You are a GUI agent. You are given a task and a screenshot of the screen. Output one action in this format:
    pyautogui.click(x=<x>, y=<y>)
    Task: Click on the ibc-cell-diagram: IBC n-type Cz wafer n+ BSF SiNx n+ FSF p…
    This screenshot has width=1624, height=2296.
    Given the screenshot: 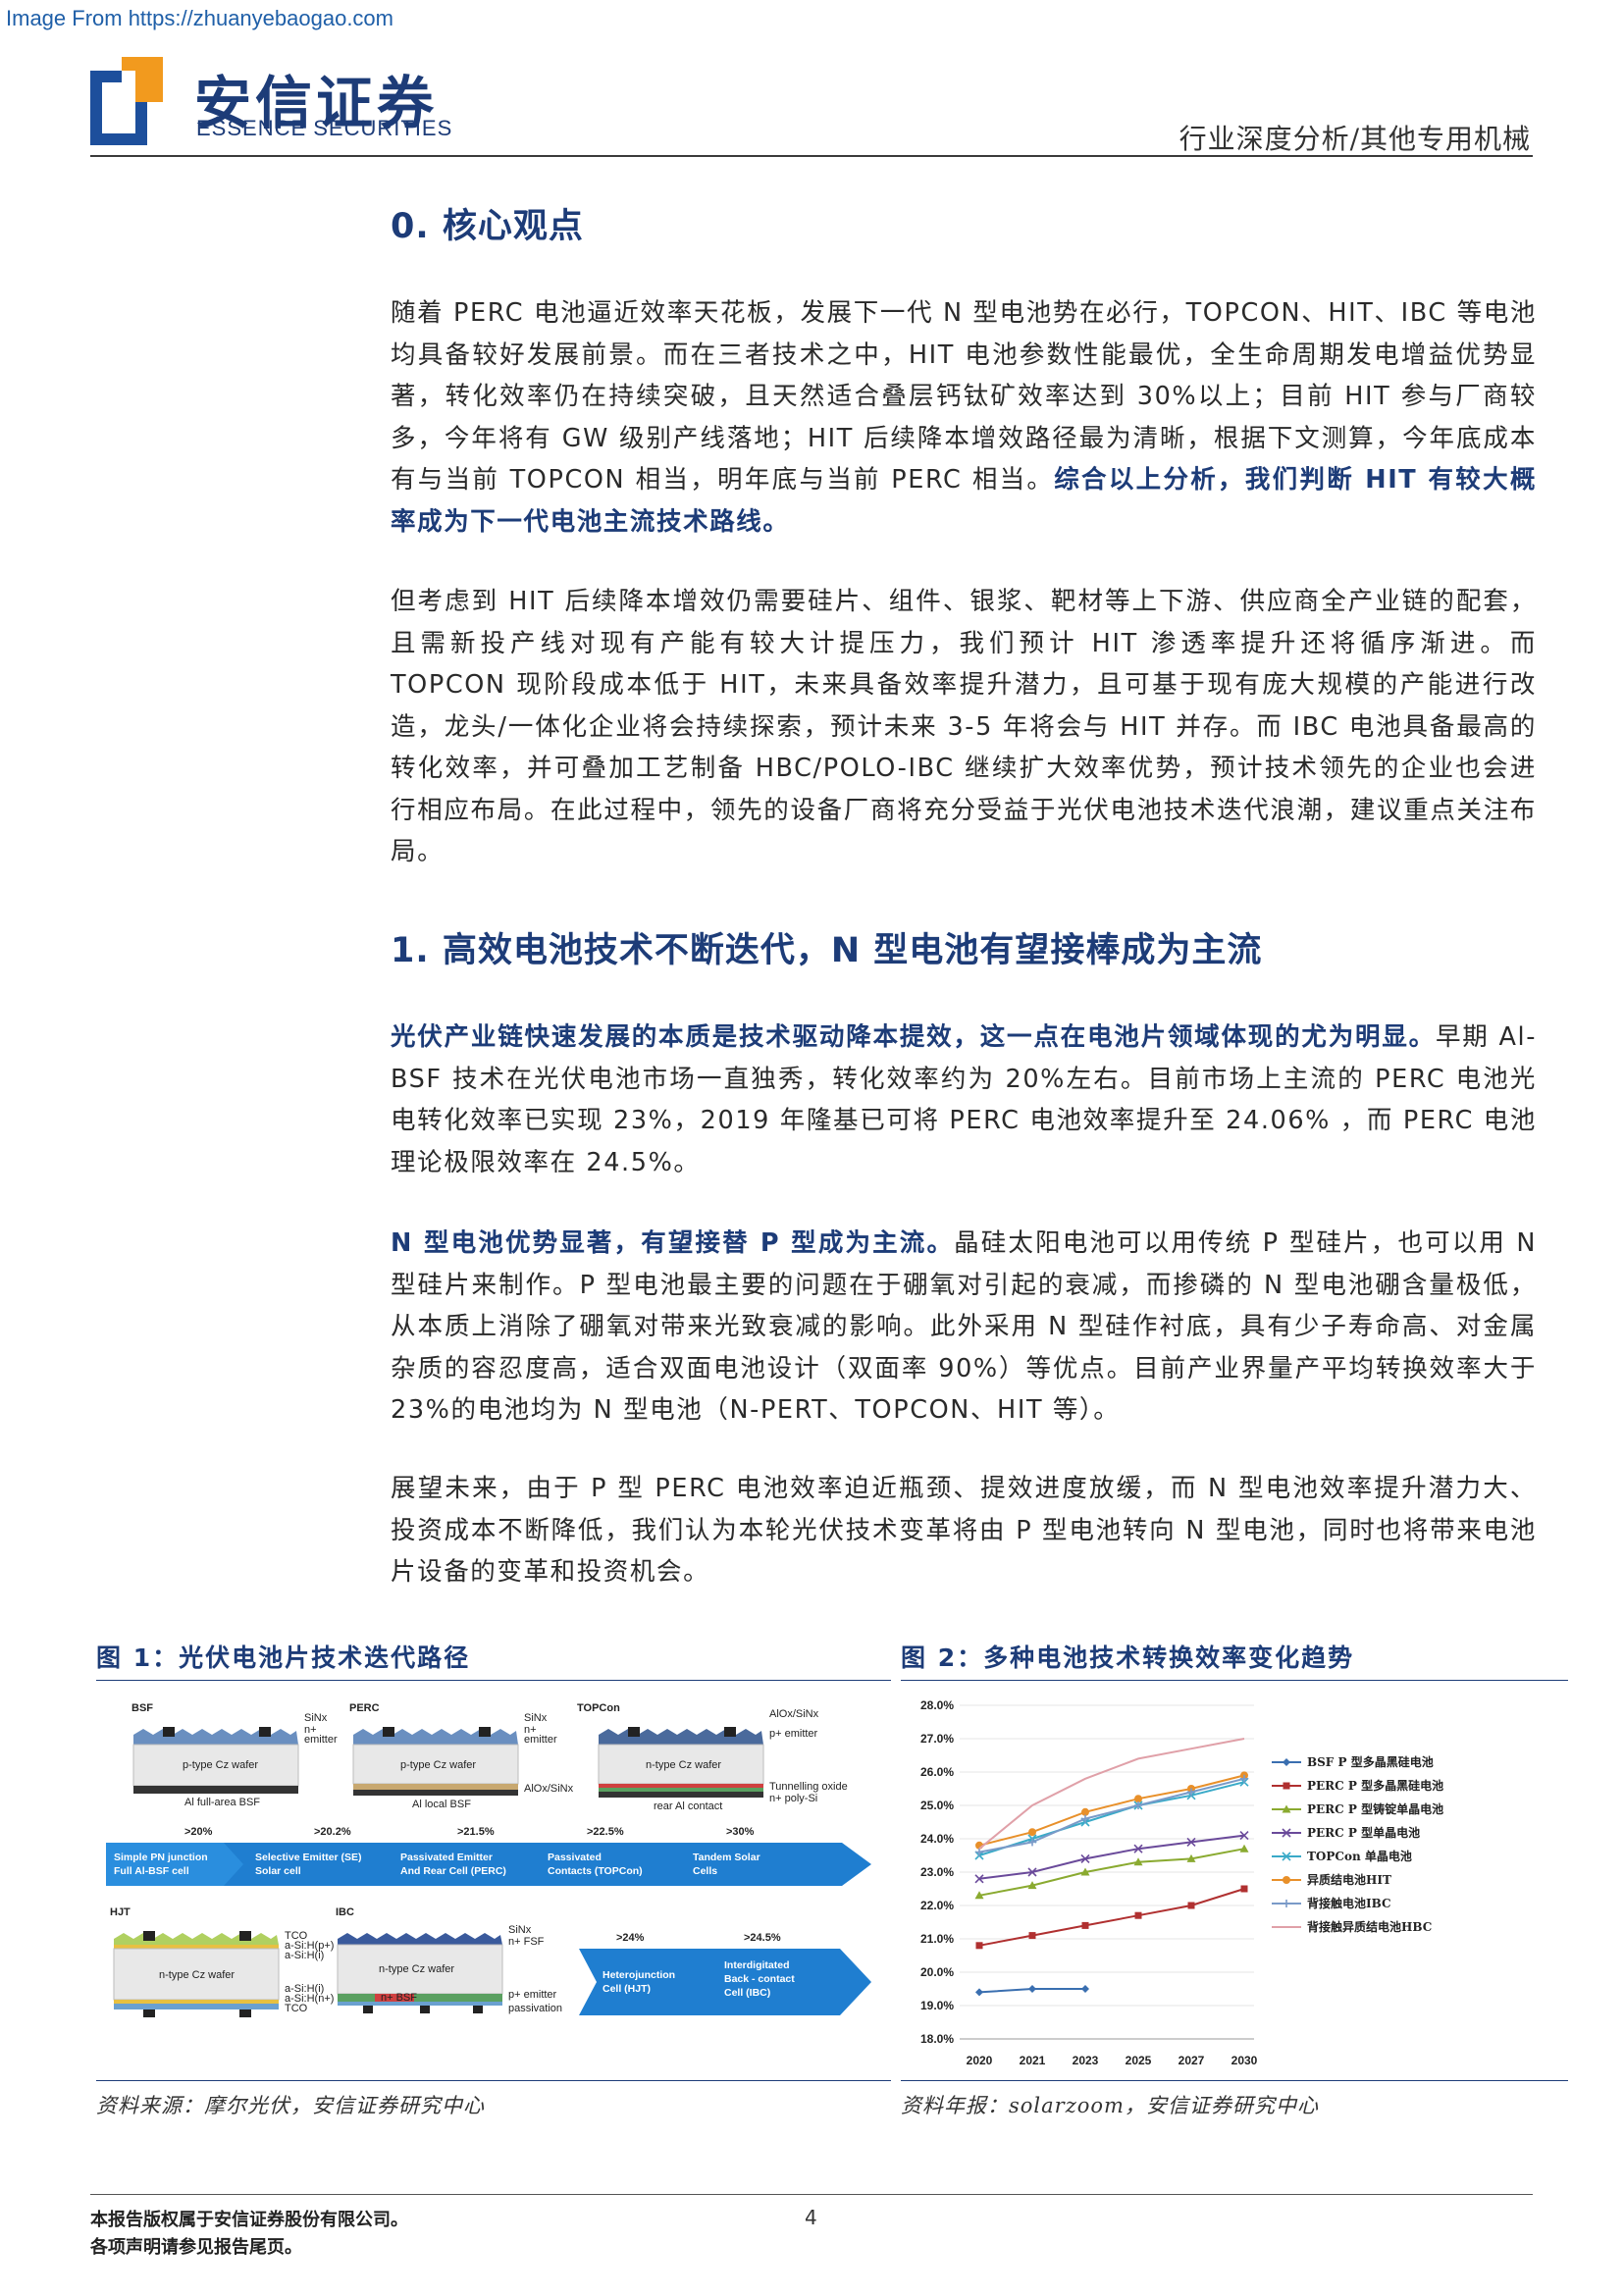 What is the action you would take?
    pyautogui.click(x=449, y=1960)
    